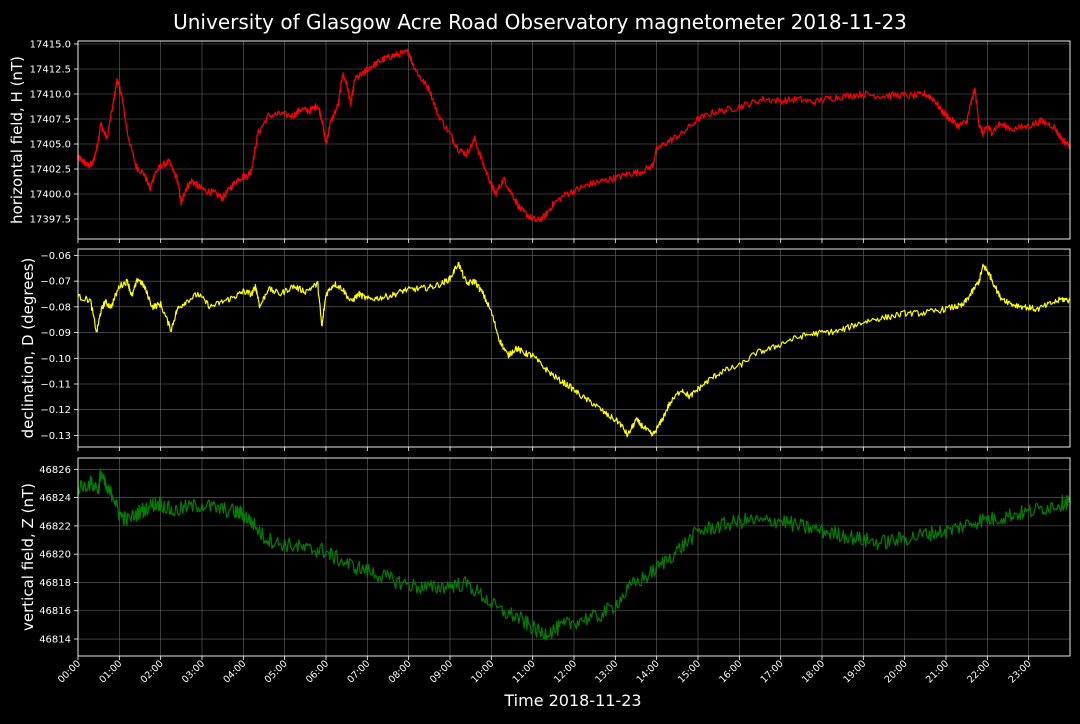 The height and width of the screenshot is (724, 1080). I want to click on y-axis-label: declination, D (degrees), so click(28, 348).